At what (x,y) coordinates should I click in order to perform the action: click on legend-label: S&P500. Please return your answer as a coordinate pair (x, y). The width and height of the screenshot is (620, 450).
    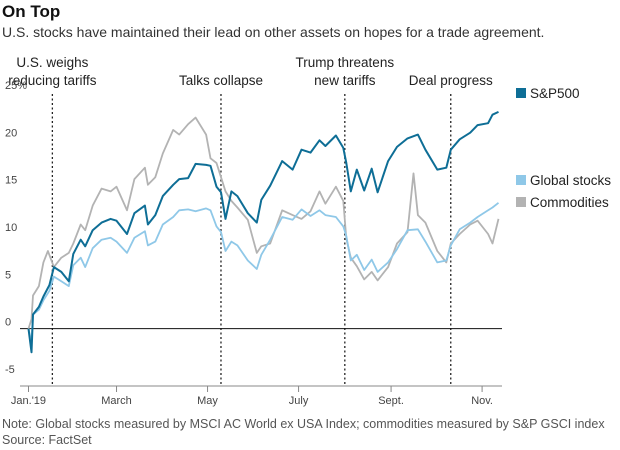
    Looking at the image, I should click on (555, 93).